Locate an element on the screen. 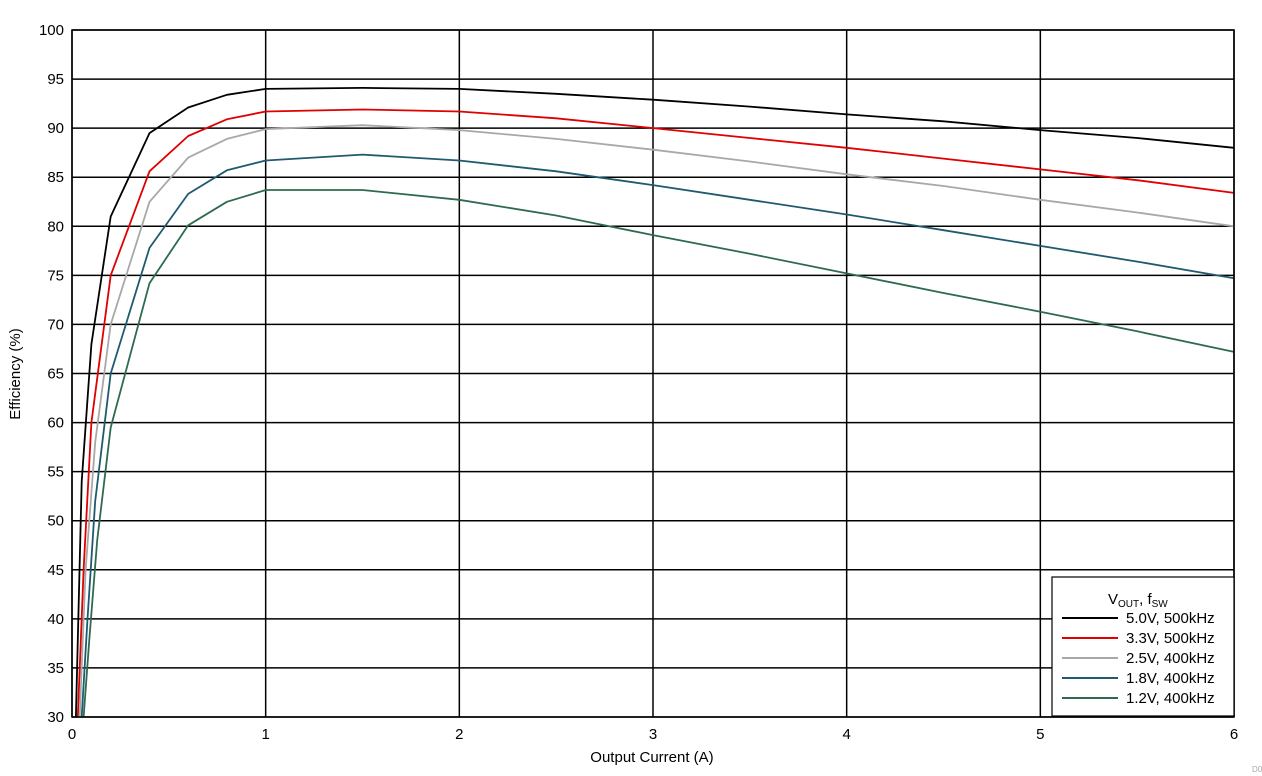 Image resolution: width=1262 pixels, height=776 pixels. x-axis-title: Output Current (A) is located at coordinates (651, 757).